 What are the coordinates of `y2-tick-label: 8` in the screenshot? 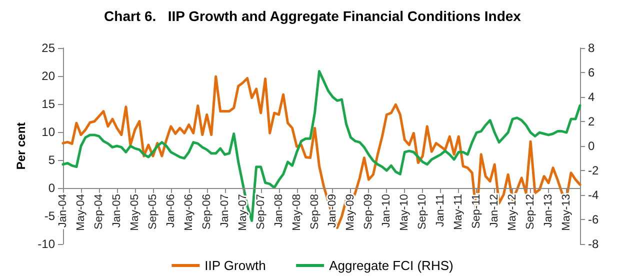 It's located at (591, 48).